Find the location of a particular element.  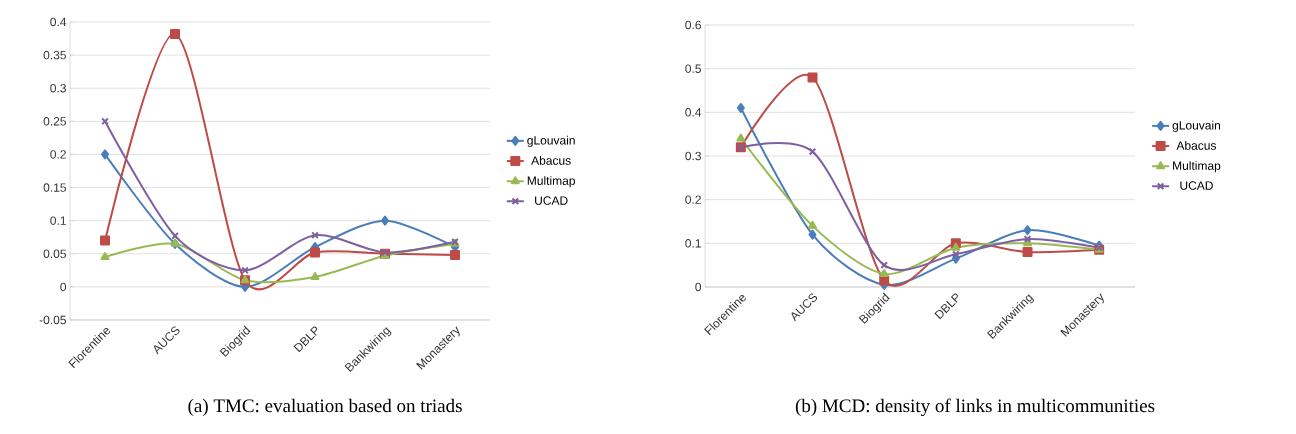

text: (a) TMC: evaluation based on triads is located at coordinates (325, 407).